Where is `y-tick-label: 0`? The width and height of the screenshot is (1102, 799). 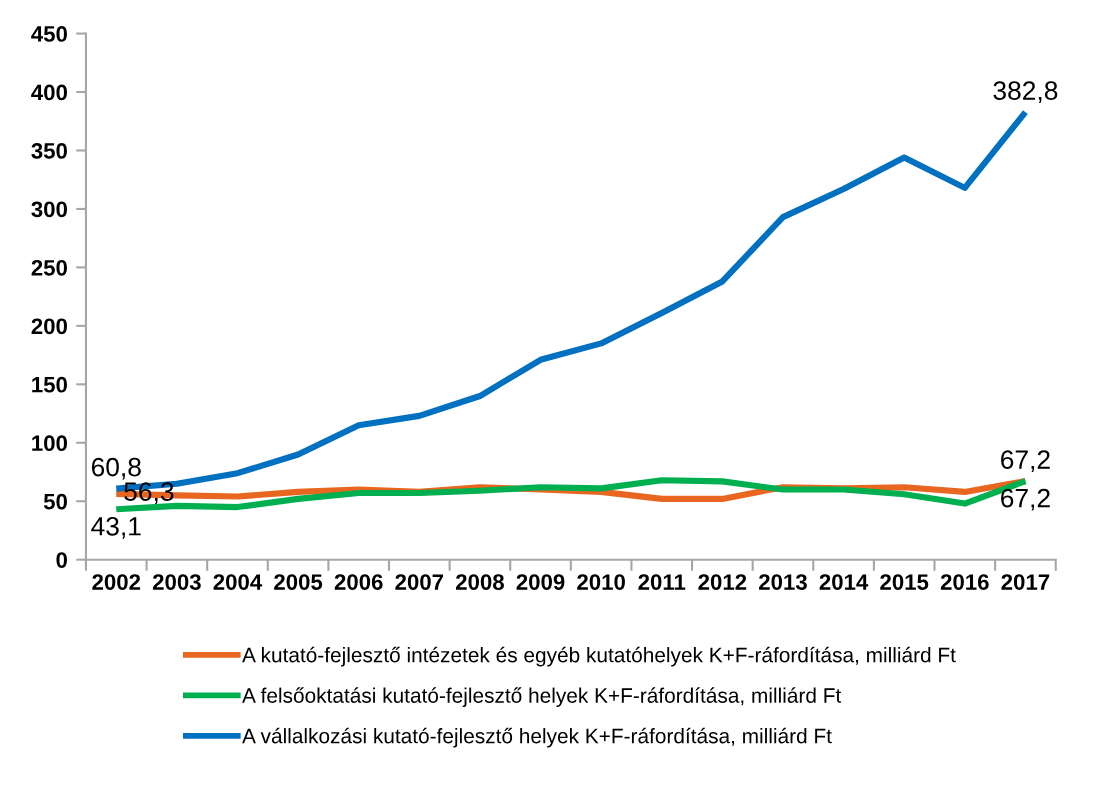
y-tick-label: 0 is located at coordinates (61, 560).